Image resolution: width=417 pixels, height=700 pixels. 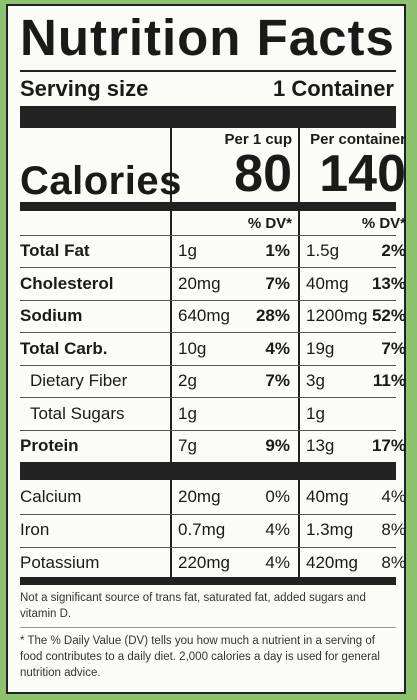 I want to click on per-container-amount: 420mg, so click(x=332, y=562).